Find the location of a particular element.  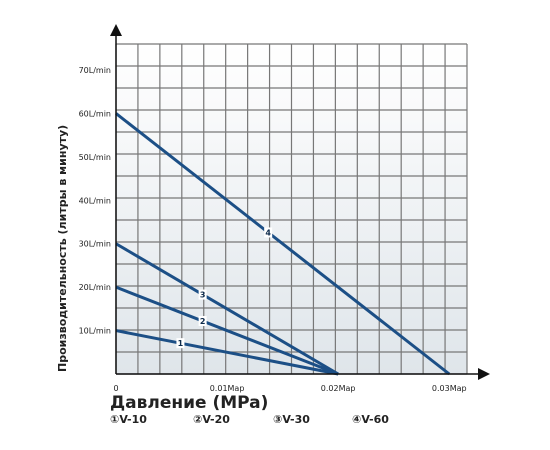

y-tick-label: 40L/min is located at coordinates (95, 200).